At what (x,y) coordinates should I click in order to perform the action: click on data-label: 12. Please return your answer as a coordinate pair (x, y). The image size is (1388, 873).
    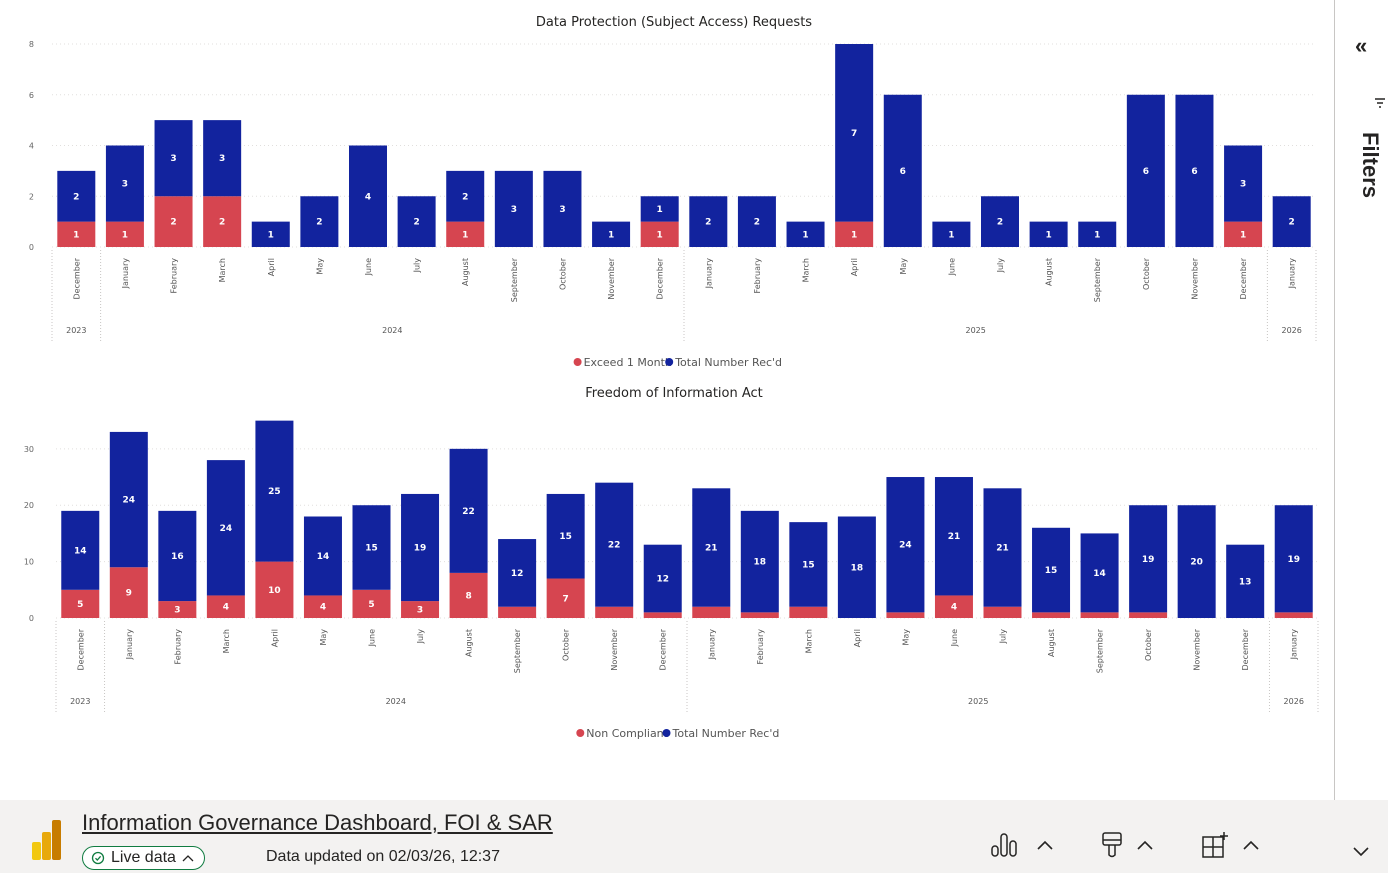
    Looking at the image, I should click on (662, 580).